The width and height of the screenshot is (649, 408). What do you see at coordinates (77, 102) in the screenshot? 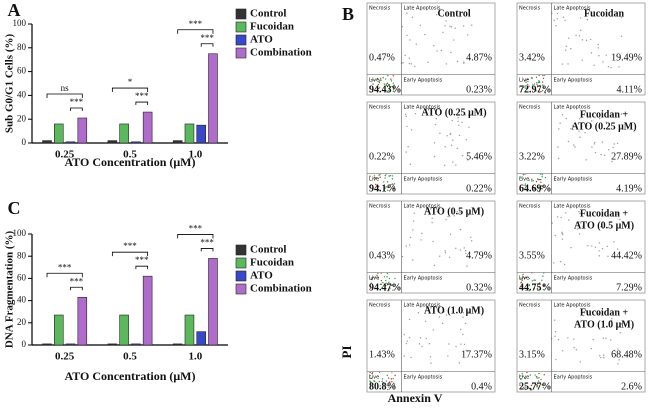
I see `significance-label: ***` at bounding box center [77, 102].